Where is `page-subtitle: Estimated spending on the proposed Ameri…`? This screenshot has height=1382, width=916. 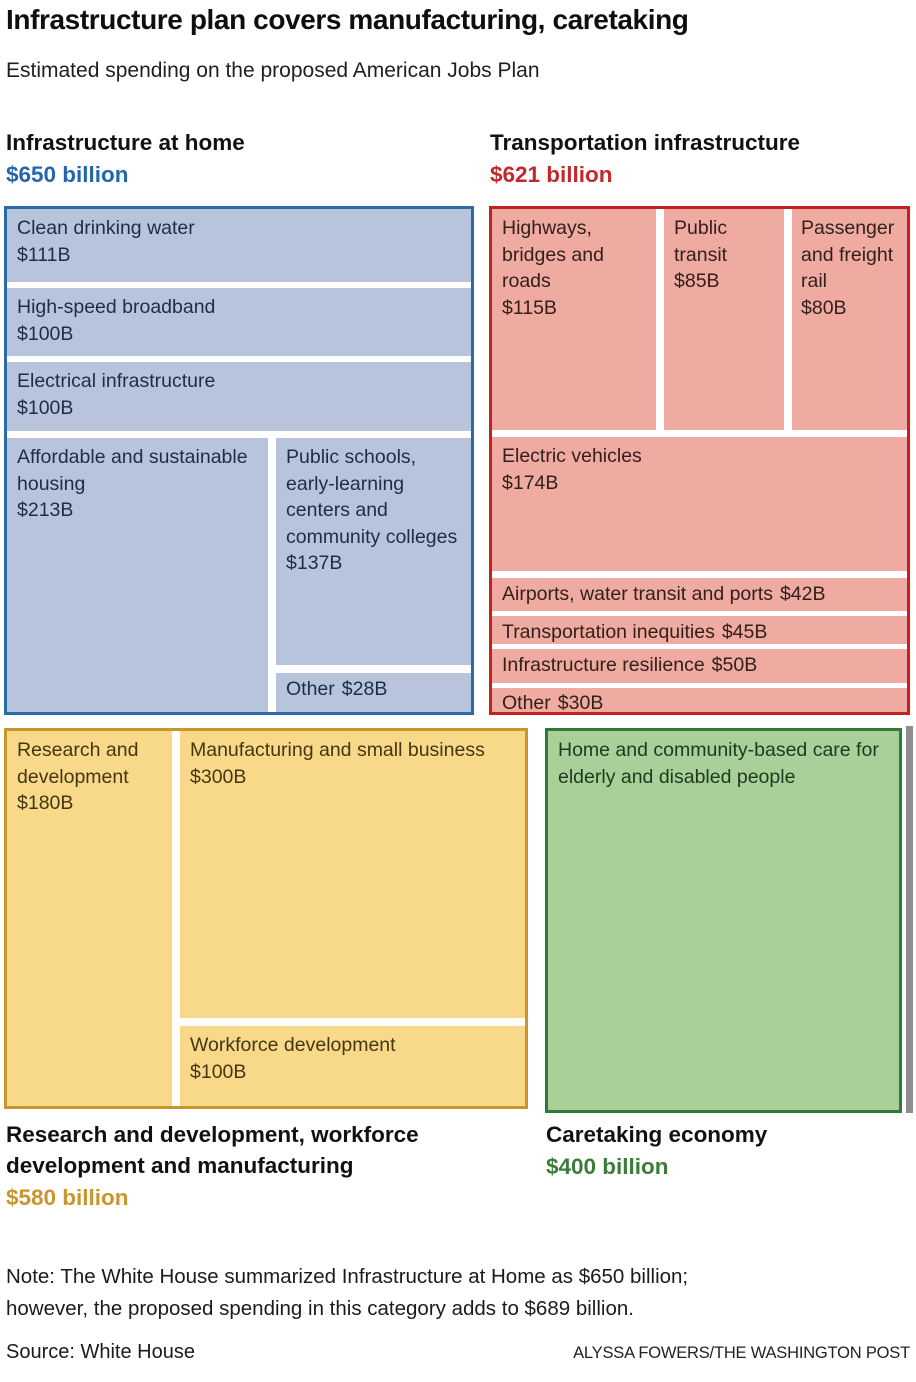
page-subtitle: Estimated spending on the proposed Ameri… is located at coordinates (273, 70).